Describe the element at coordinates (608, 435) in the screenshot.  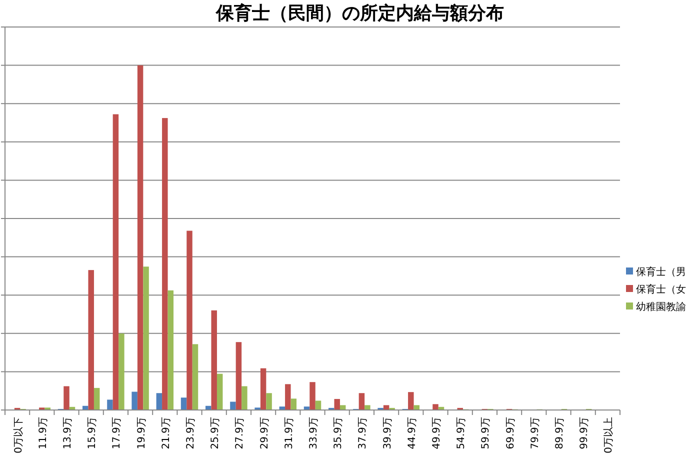
I see `x-tick-label: 0万以上` at that location.